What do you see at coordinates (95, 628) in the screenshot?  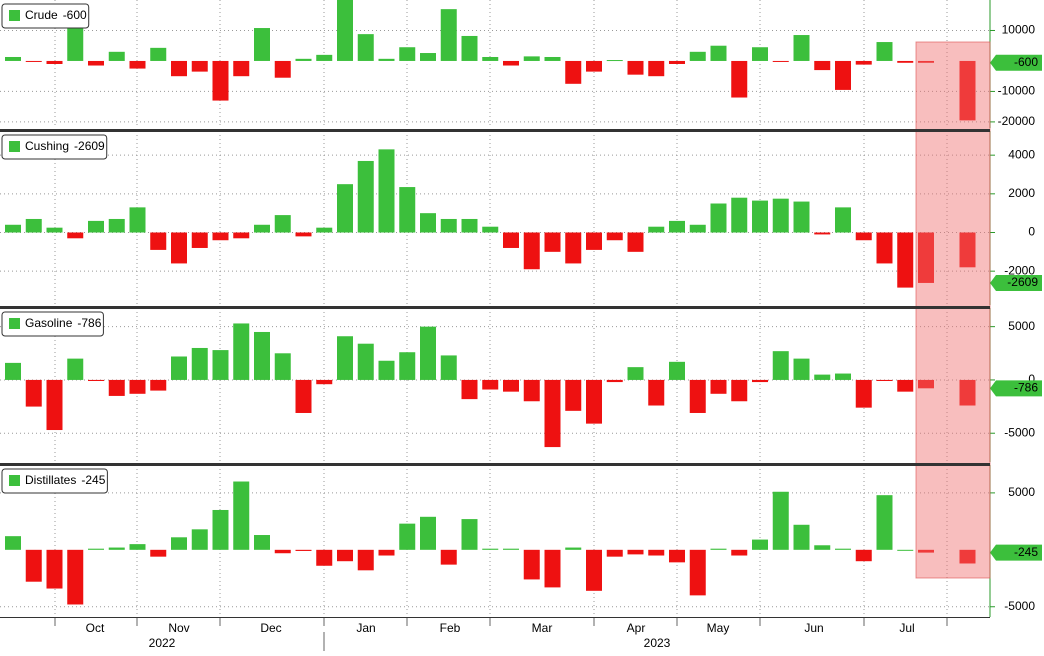 I see `x-tick-label: Oct` at bounding box center [95, 628].